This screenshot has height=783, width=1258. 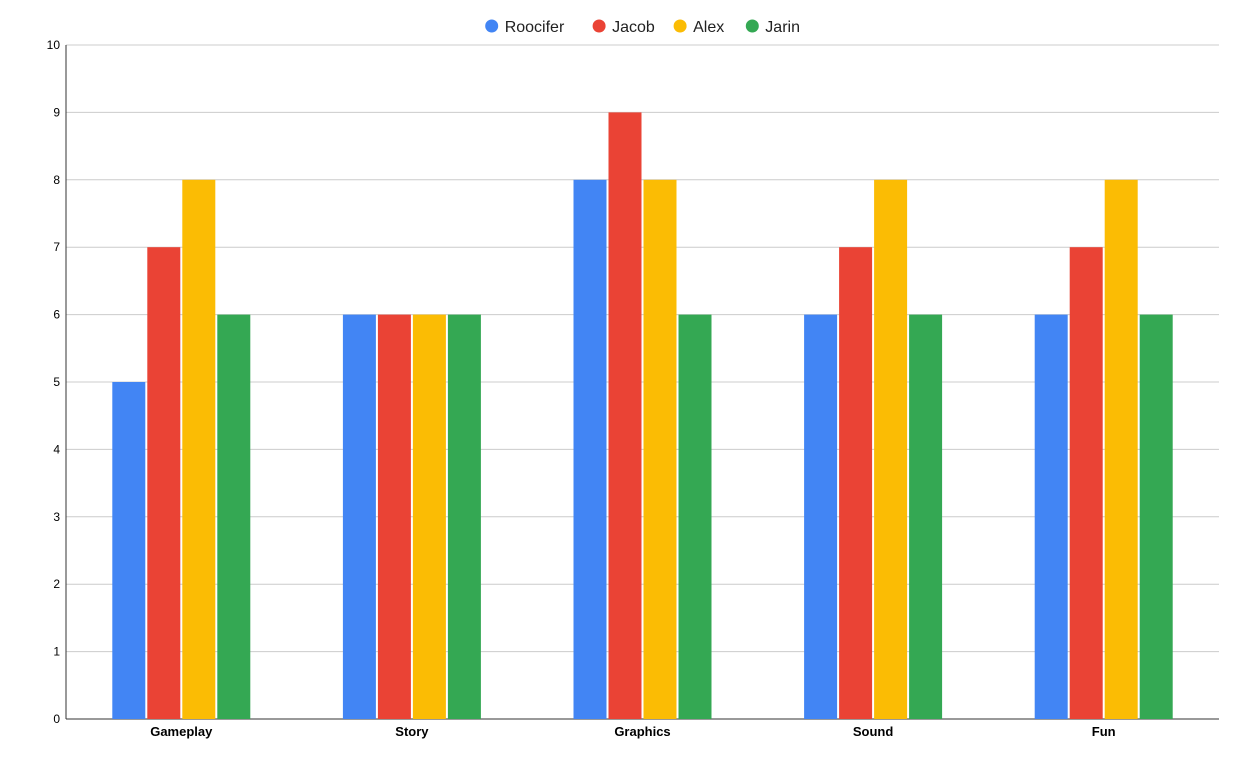 What do you see at coordinates (873, 731) in the screenshot?
I see `x-tick-label: Sound` at bounding box center [873, 731].